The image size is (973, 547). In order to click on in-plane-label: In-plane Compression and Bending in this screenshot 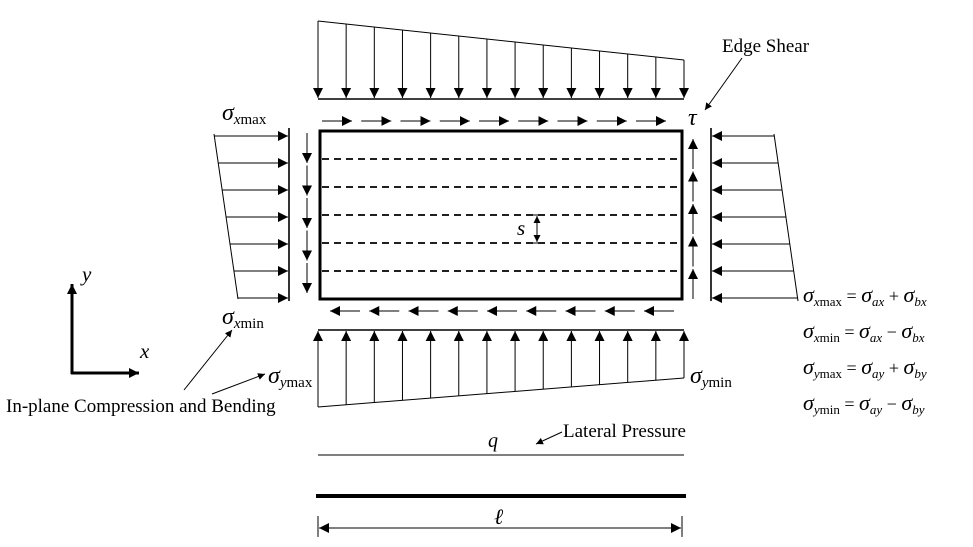, I will do `click(141, 406)`.